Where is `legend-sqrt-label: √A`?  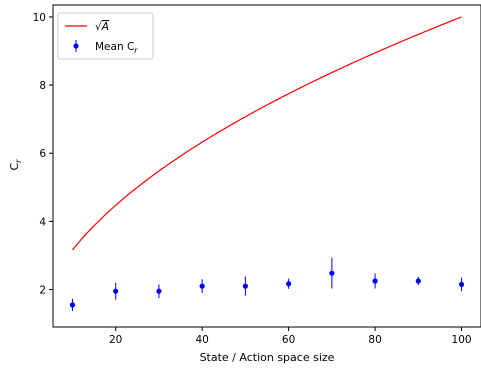 legend-sqrt-label: √A is located at coordinates (102, 27).